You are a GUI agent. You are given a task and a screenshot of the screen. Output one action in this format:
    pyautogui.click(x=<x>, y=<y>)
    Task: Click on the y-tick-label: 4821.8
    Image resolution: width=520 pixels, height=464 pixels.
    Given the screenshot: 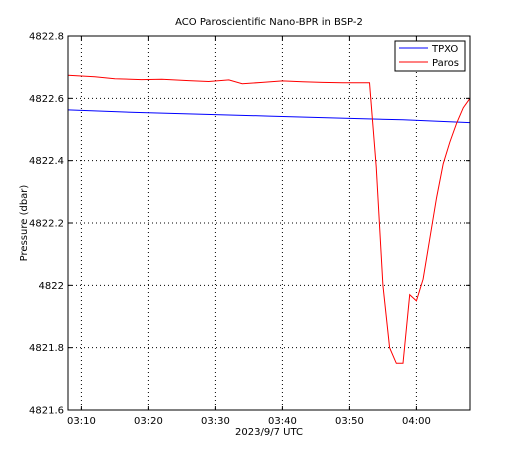 What is the action you would take?
    pyautogui.click(x=46, y=348)
    